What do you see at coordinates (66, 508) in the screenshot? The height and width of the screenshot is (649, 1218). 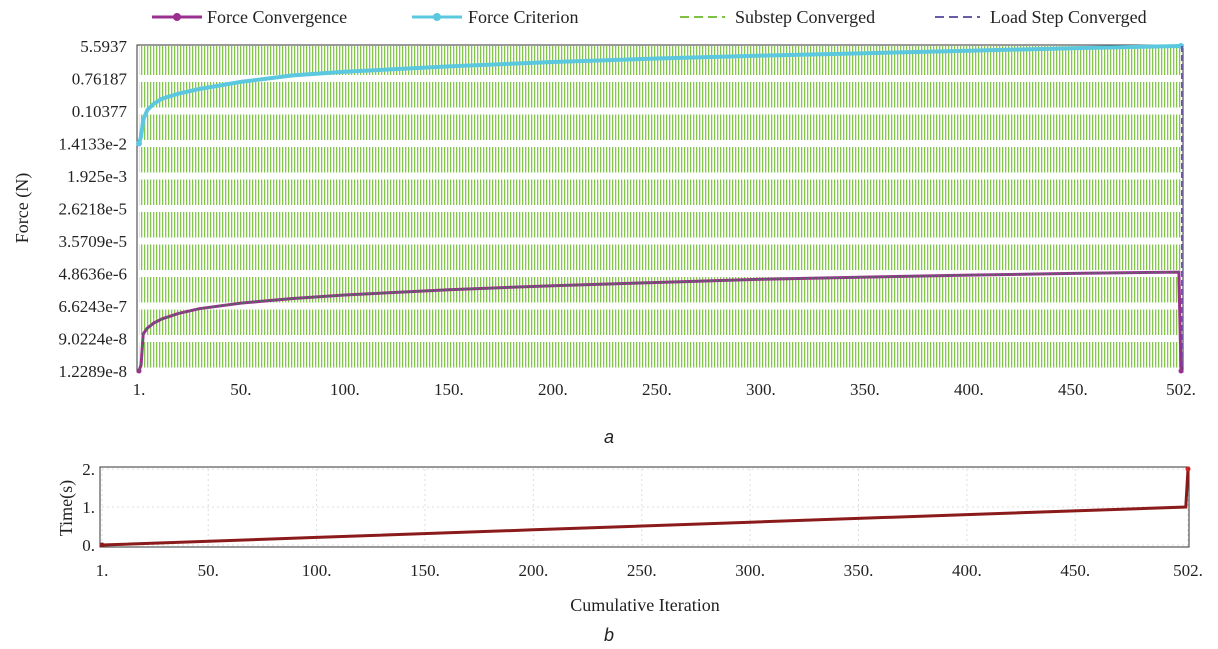 I see `chart-b-y-axis-label: Time(s)` at bounding box center [66, 508].